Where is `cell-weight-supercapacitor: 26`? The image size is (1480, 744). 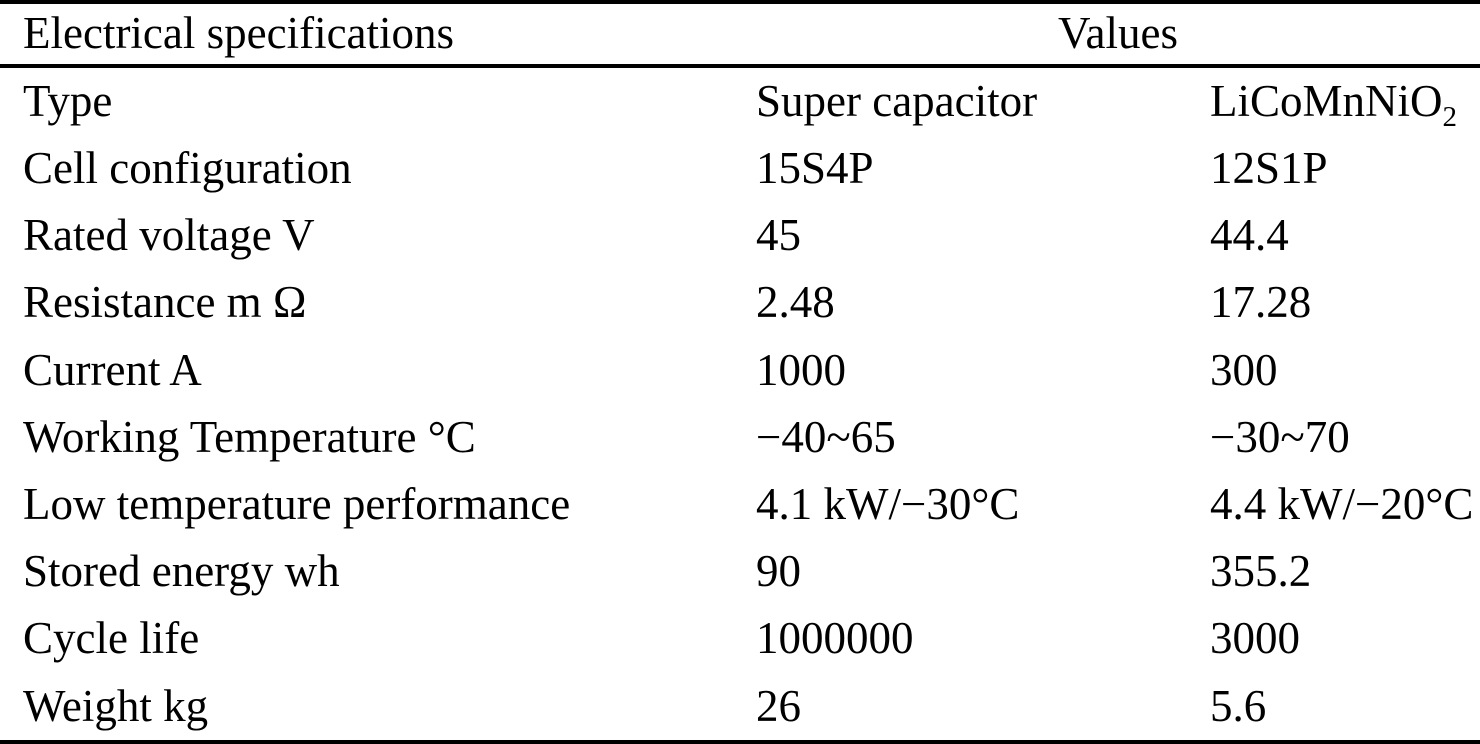
cell-weight-supercapacitor: 26 is located at coordinates (778, 705).